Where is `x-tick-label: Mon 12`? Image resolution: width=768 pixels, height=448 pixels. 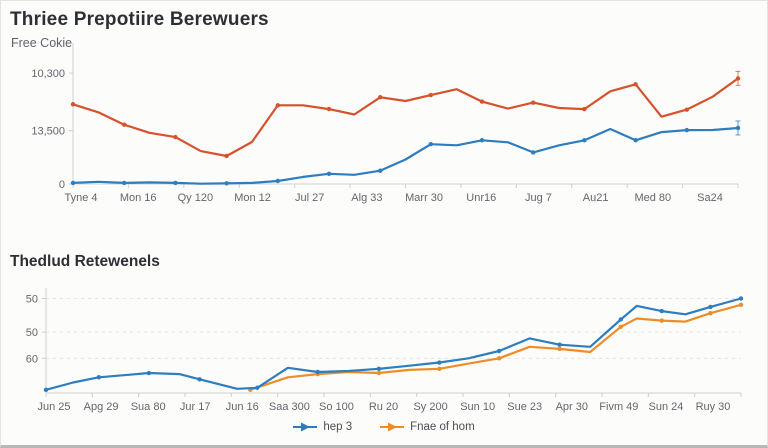 x-tick-label: Mon 12 is located at coordinates (252, 198).